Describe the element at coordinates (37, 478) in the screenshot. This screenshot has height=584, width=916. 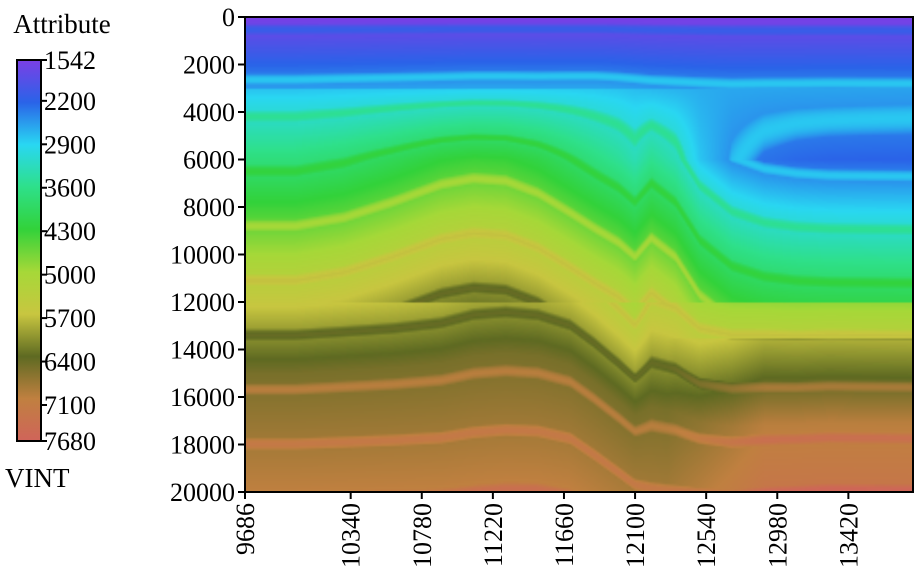
I see `colorbar-label: VINT` at that location.